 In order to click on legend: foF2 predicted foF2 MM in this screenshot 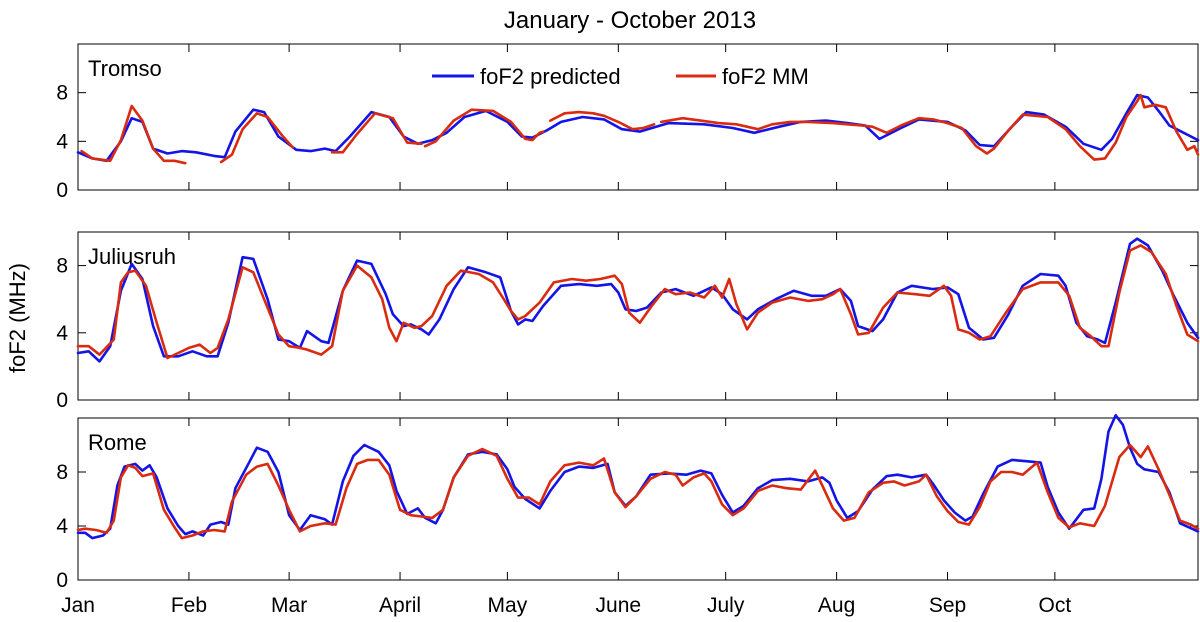, I will do `click(620, 76)`.